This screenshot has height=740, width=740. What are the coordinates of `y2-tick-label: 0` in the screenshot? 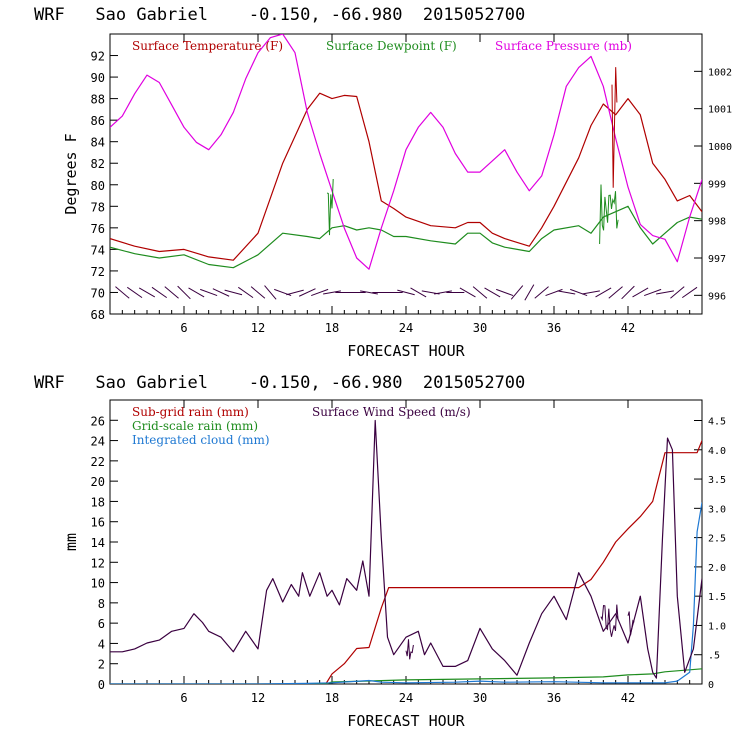 It's located at (711, 685).